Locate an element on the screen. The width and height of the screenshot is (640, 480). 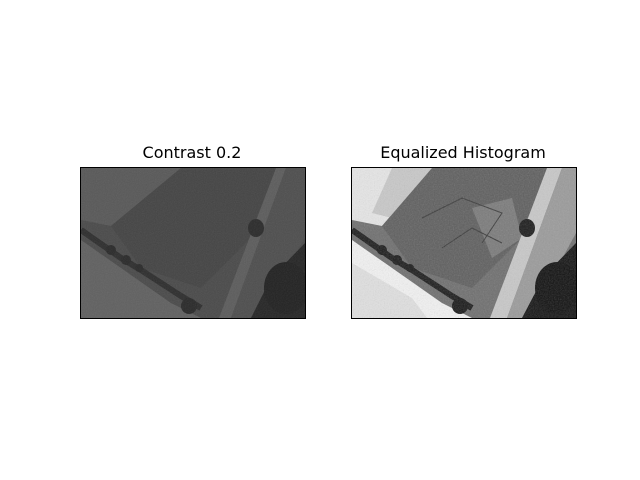
panel-title-low-contrast: Contrast 0.2 is located at coordinates (192, 152).